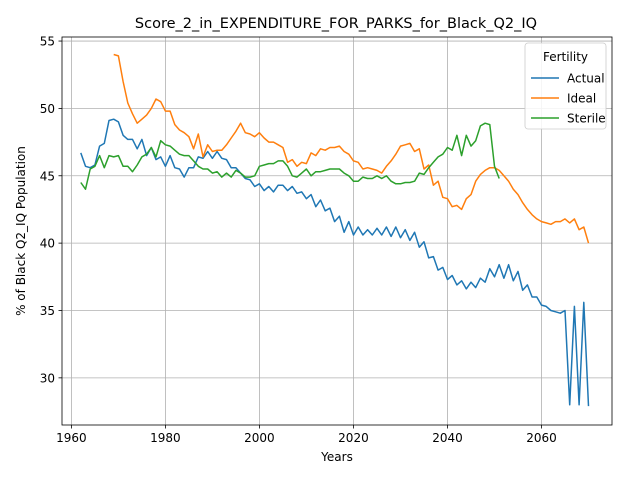  What do you see at coordinates (353, 438) in the screenshot?
I see `x-tick-label: 2020` at bounding box center [353, 438].